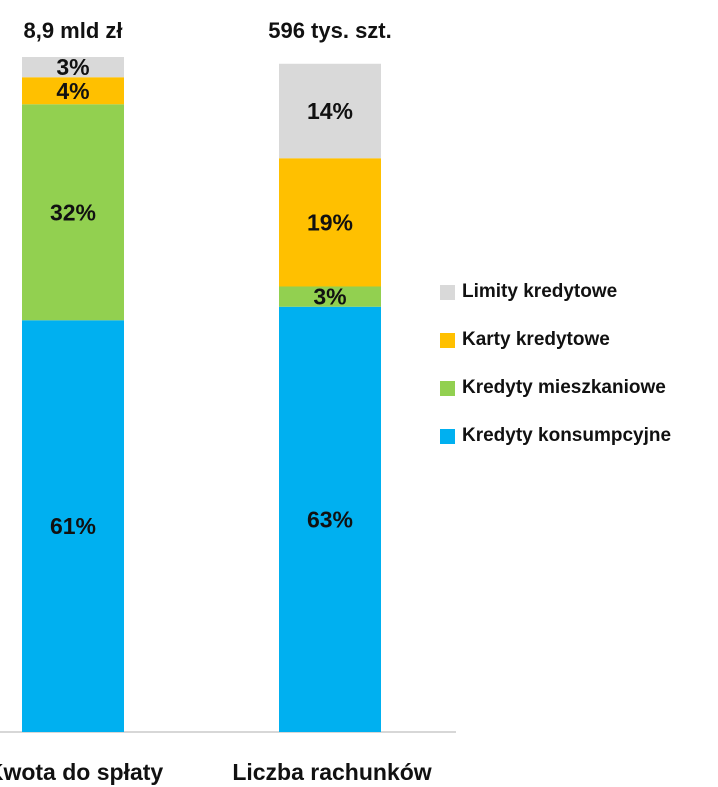 The image size is (718, 787). I want to click on data-label: 32%, so click(73, 212).